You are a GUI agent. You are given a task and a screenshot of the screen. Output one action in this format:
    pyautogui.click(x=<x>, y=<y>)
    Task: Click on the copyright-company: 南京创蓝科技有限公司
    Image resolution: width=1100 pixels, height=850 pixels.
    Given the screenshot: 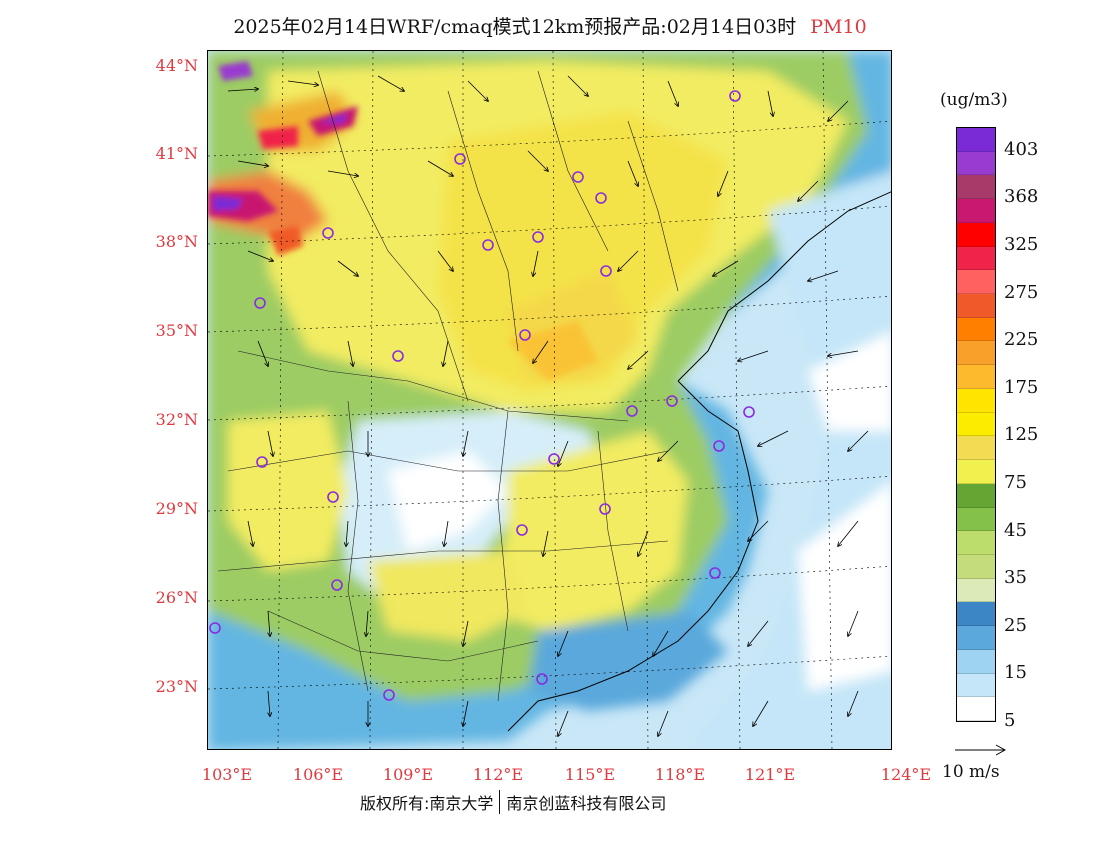 What is the action you would take?
    pyautogui.click(x=586, y=803)
    